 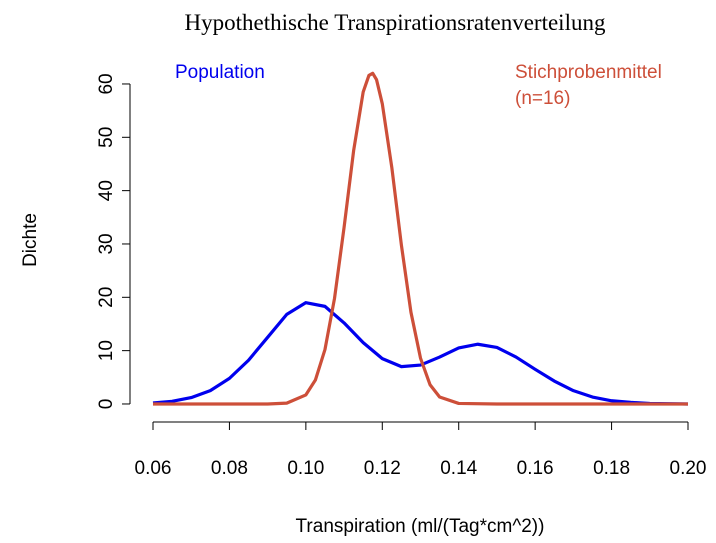 I want to click on x-tick-label: 0.12, so click(x=382, y=468).